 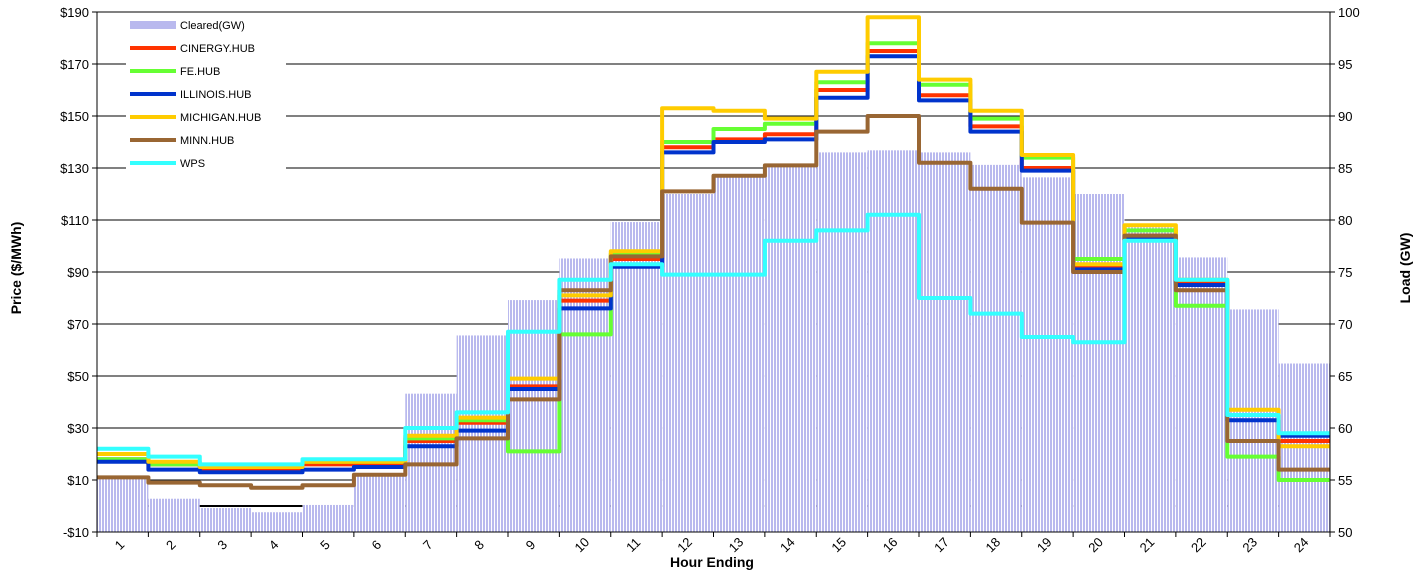 I want to click on x-tick-label: 18, so click(x=992, y=544).